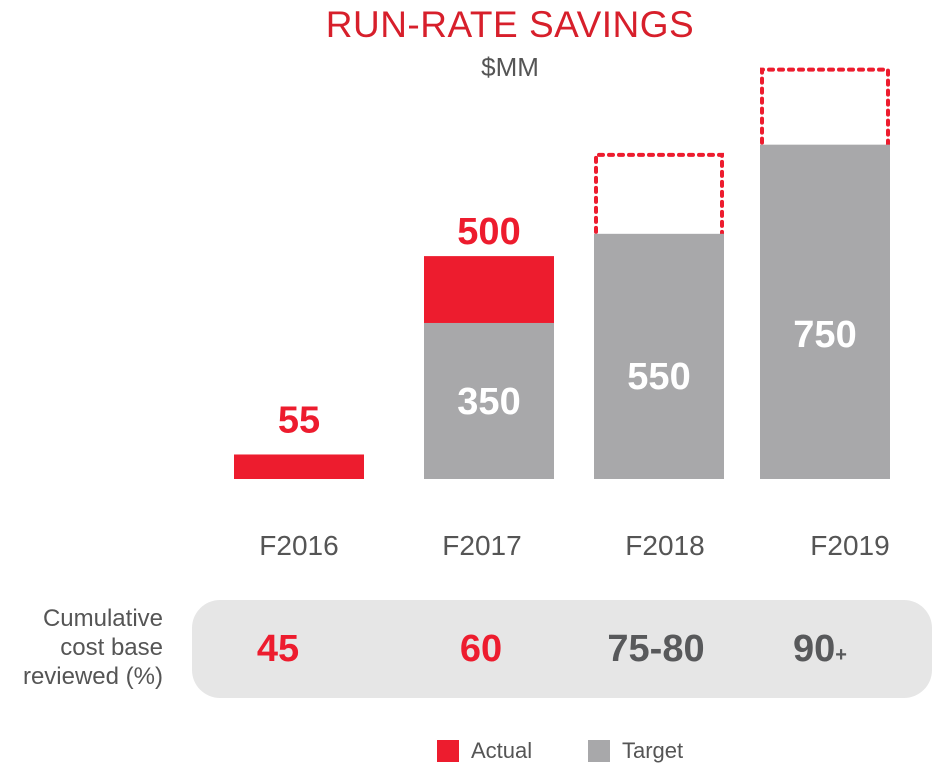 The height and width of the screenshot is (772, 948). Describe the element at coordinates (656, 649) in the screenshot. I see `summary-value-f2018: 75-80` at that location.